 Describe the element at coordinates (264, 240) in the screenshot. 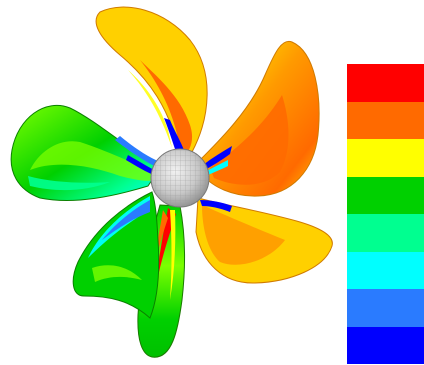

I see `propeller-blade-right-lower` at that location.